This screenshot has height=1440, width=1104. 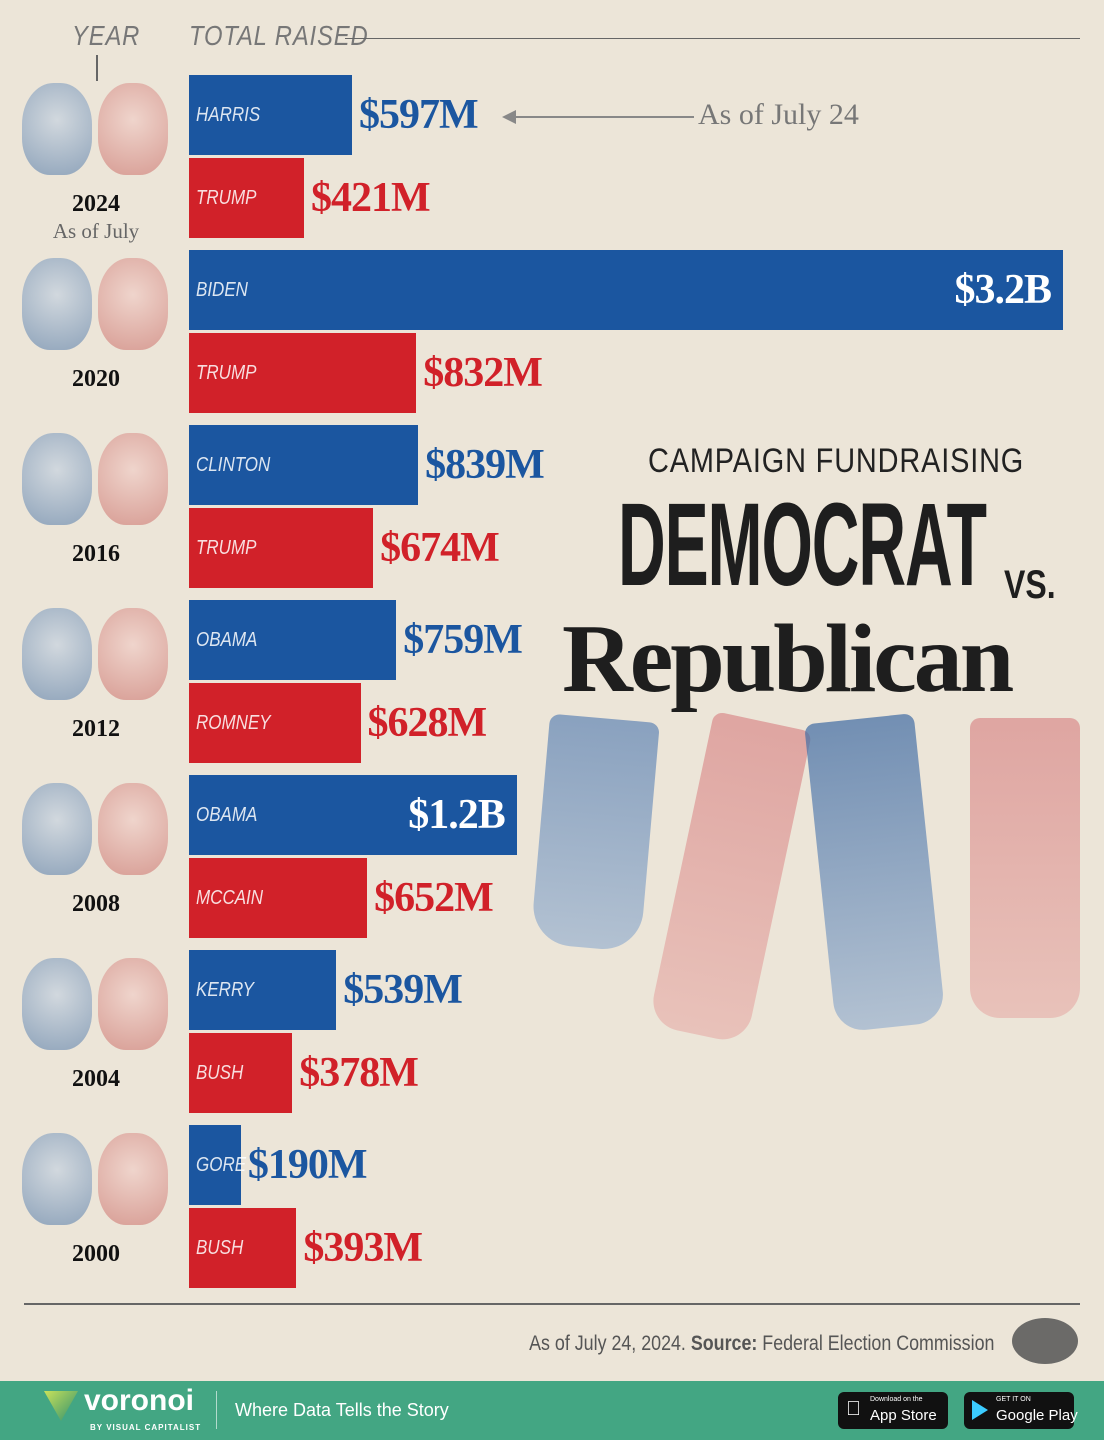 What do you see at coordinates (607, 1343) in the screenshot?
I see `as-of-note: As of July 24, 2024.` at bounding box center [607, 1343].